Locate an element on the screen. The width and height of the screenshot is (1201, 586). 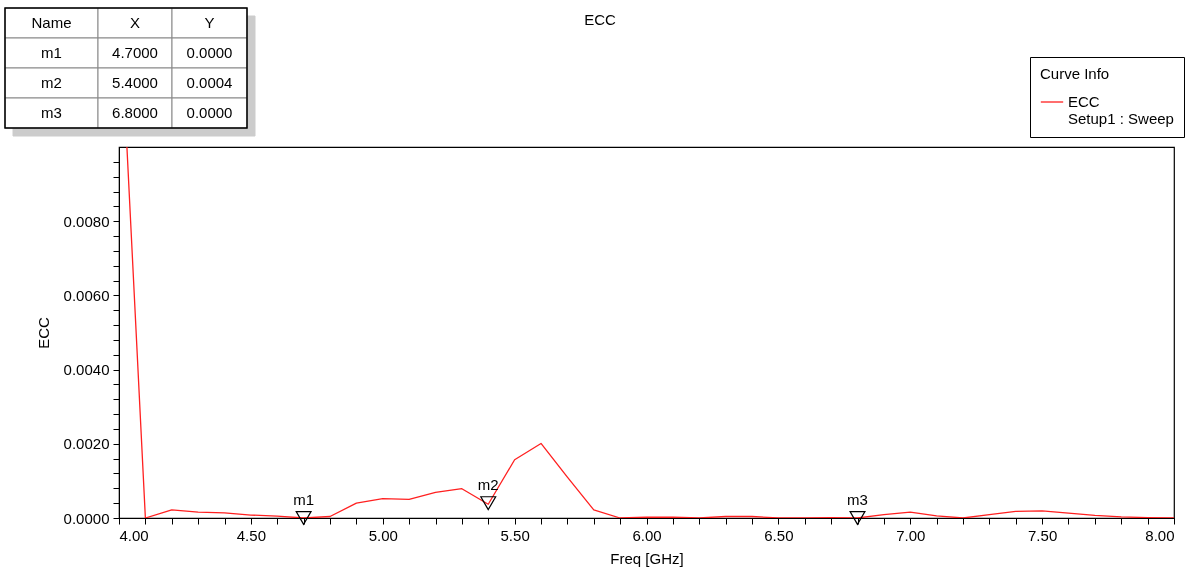
legend-label: ECC is located at coordinates (1084, 101).